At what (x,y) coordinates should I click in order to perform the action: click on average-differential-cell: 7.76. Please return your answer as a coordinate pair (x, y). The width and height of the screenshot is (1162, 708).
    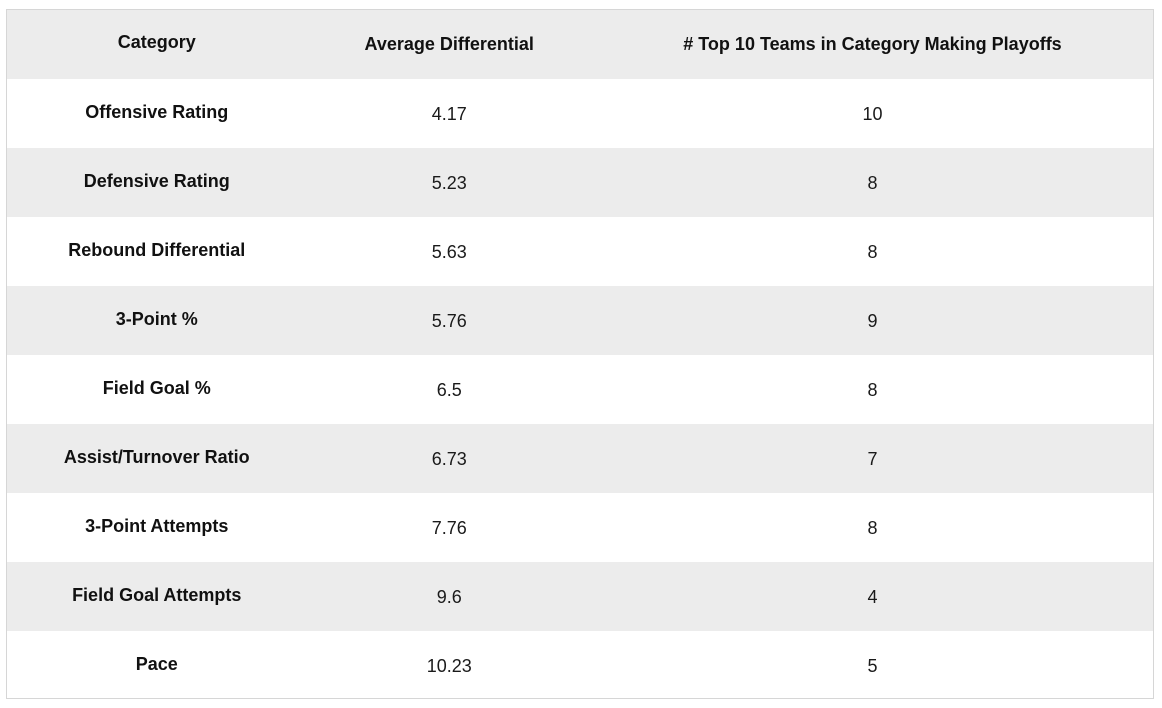
    Looking at the image, I should click on (449, 528).